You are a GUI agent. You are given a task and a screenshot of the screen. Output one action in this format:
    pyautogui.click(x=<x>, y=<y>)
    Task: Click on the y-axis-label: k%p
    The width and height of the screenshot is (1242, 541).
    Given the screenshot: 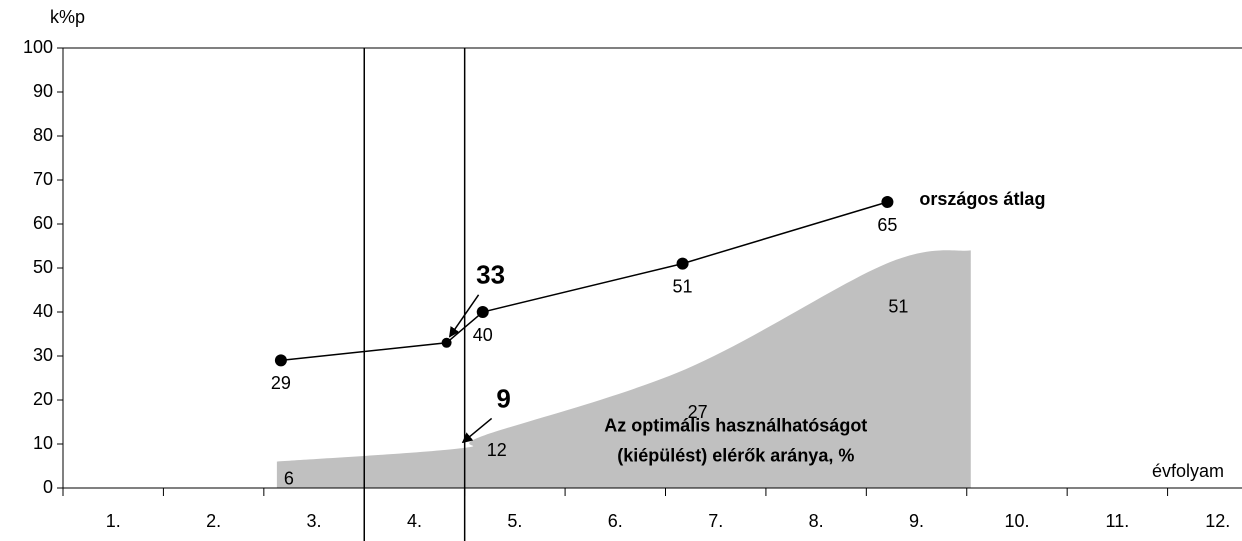 What is the action you would take?
    pyautogui.click(x=67, y=17)
    